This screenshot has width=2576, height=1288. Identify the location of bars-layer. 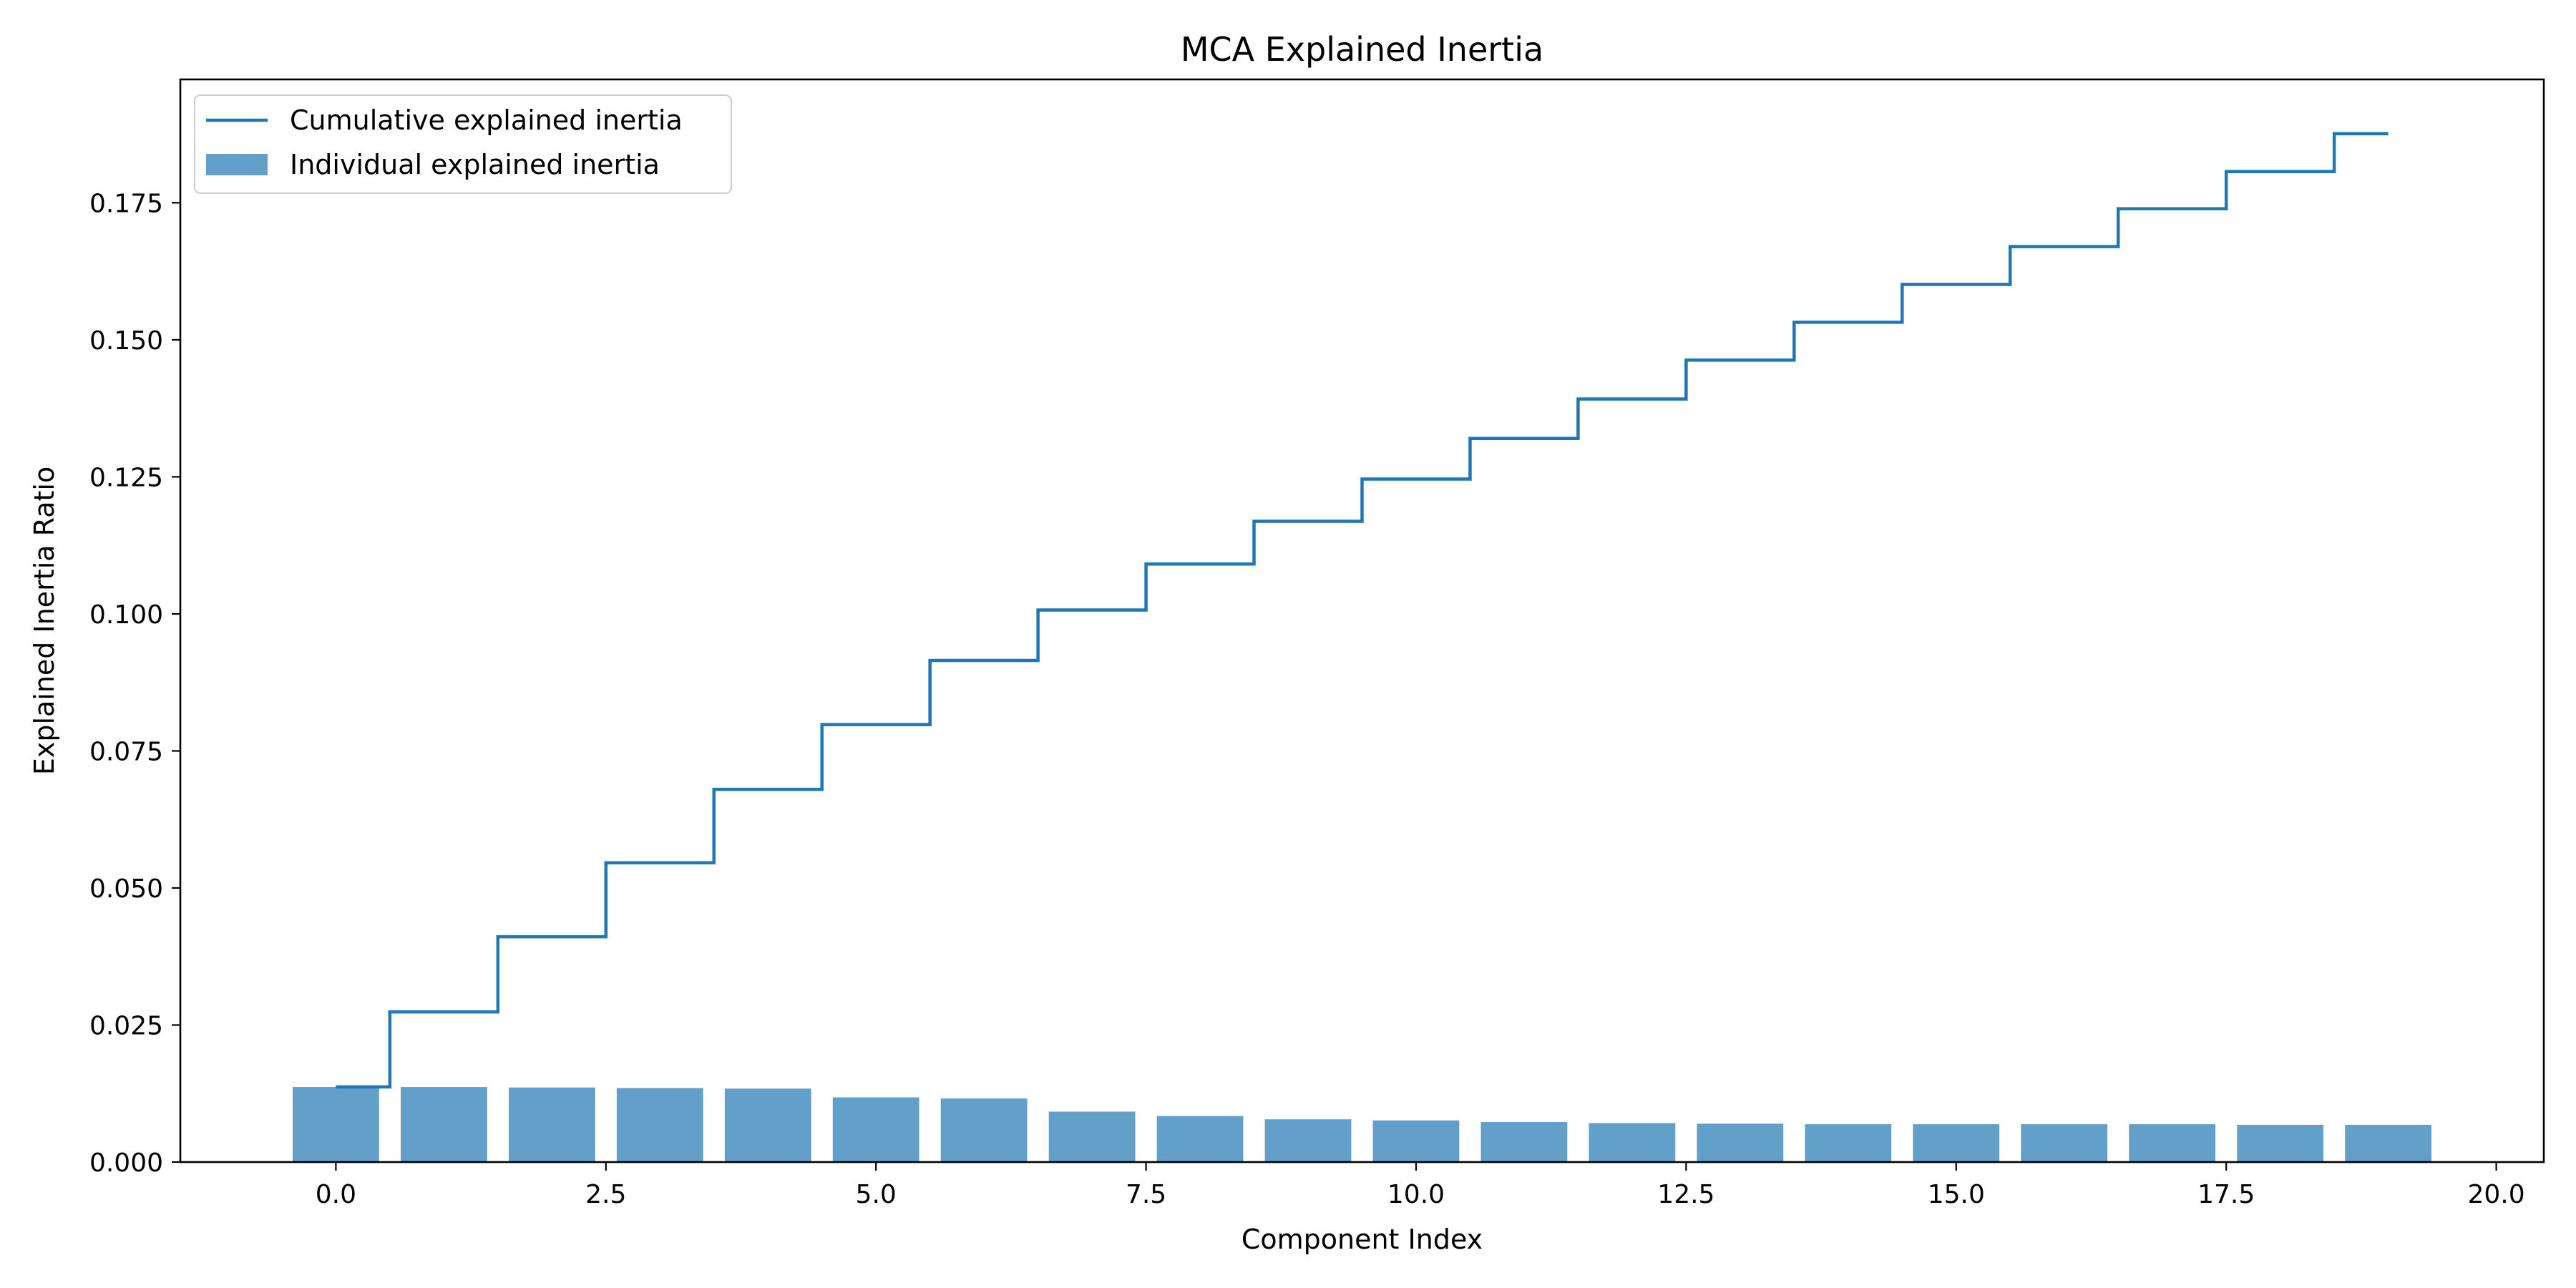
(1362, 1124).